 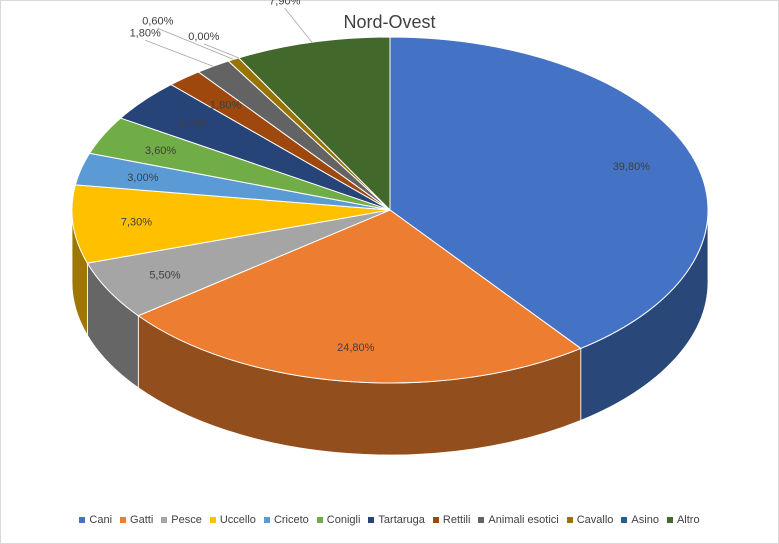 I want to click on legend-item: Tartaruga, so click(x=396, y=520).